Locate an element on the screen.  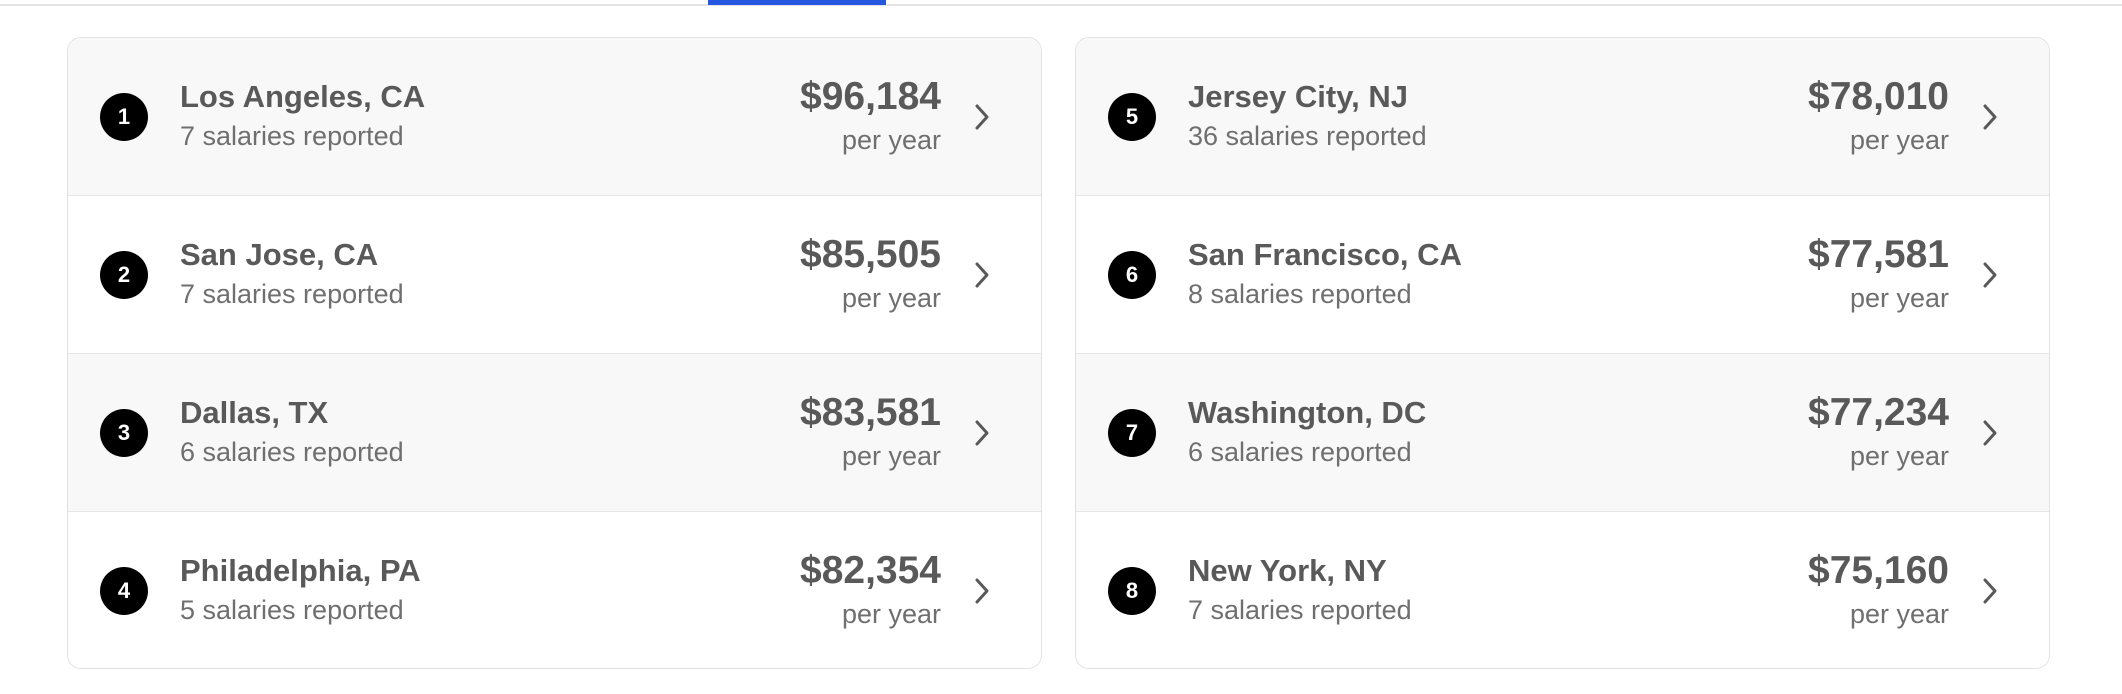
salary-info: $82,354 per year is located at coordinates (870, 591).